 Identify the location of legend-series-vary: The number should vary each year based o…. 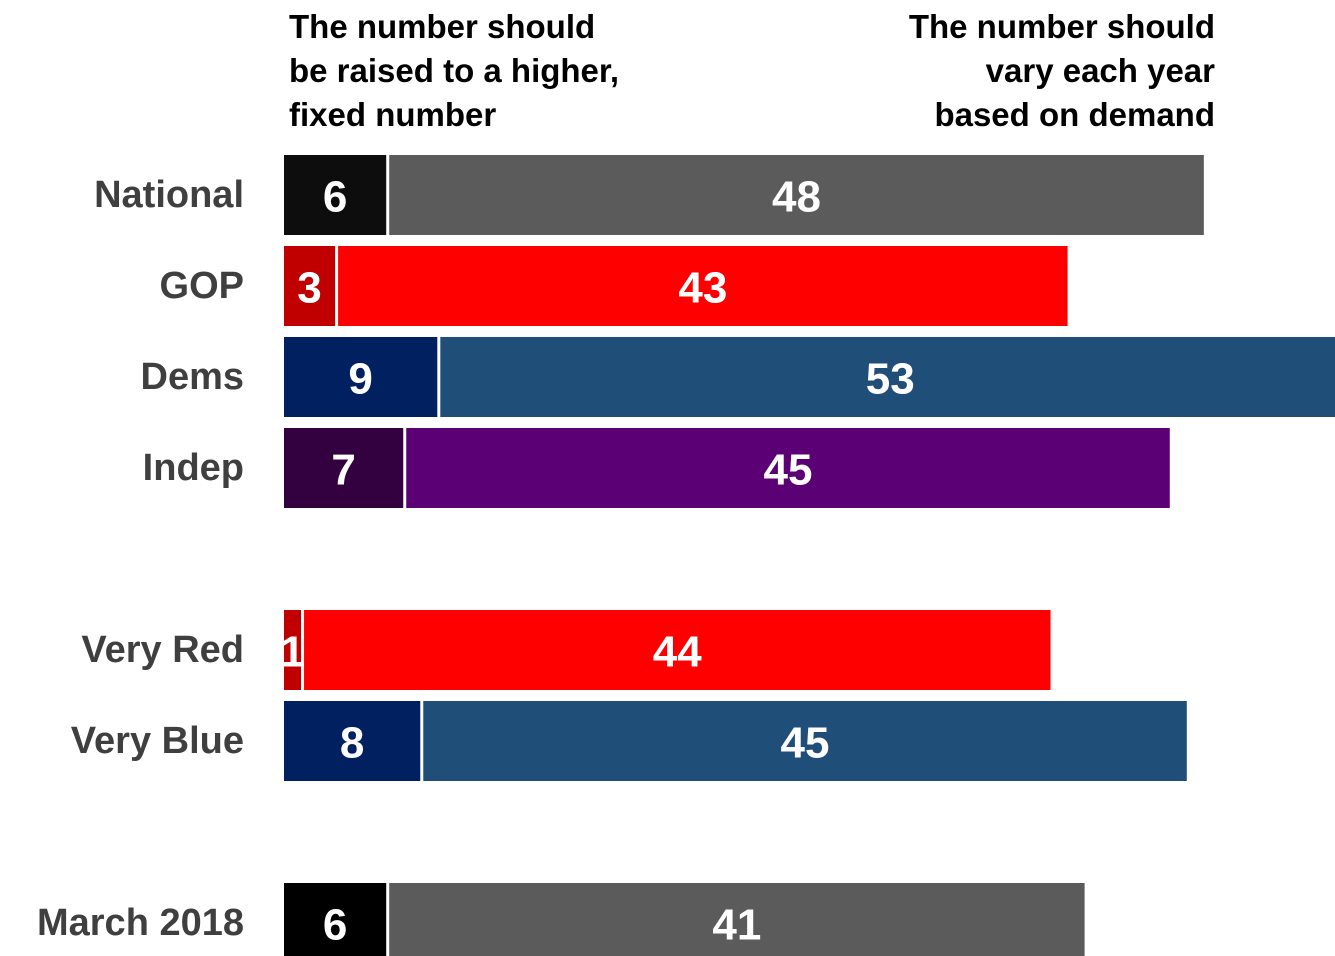
(1005, 71).